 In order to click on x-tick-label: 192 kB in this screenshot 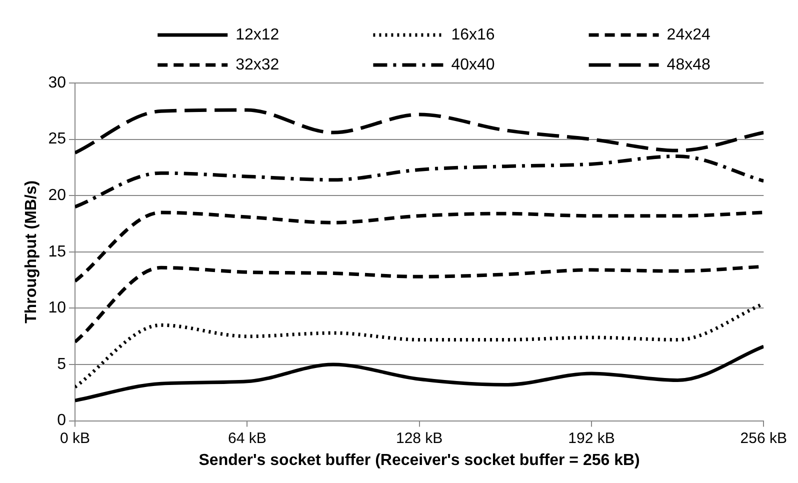, I will do `click(591, 438)`.